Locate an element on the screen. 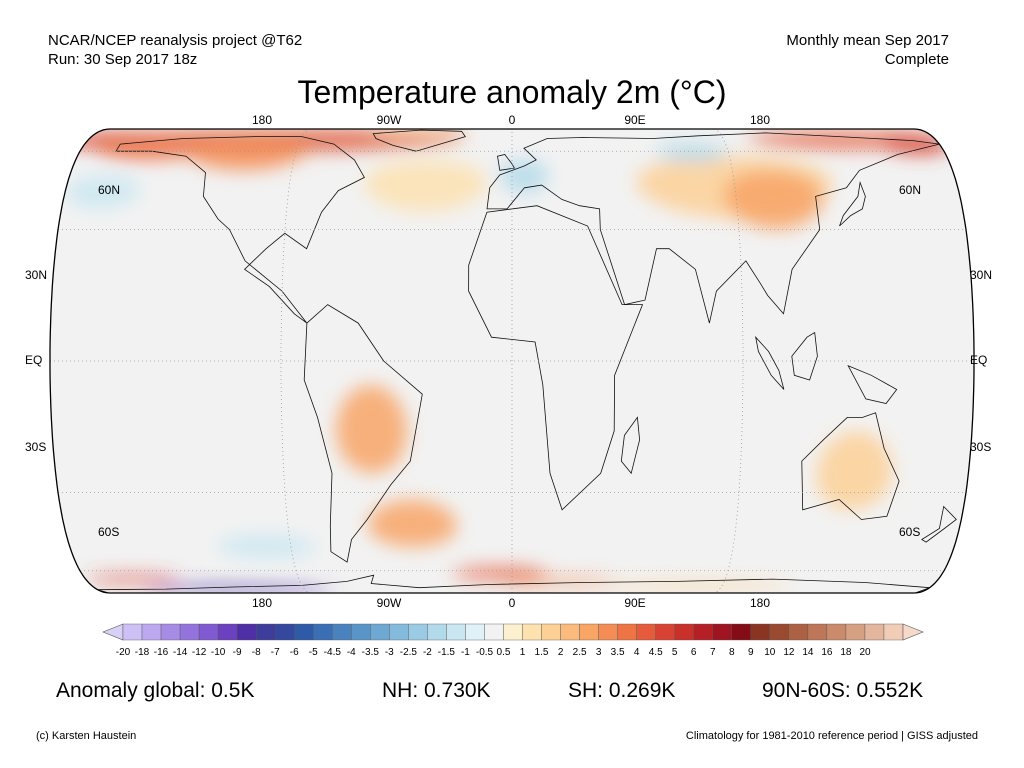  map-title: Temperature anomaly 2m (°C) is located at coordinates (512, 92).